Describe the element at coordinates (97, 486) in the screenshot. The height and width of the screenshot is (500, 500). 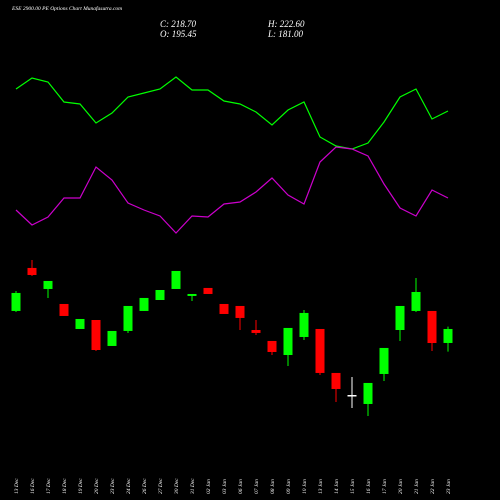
I see `x-tick-label: 20 Dec` at that location.